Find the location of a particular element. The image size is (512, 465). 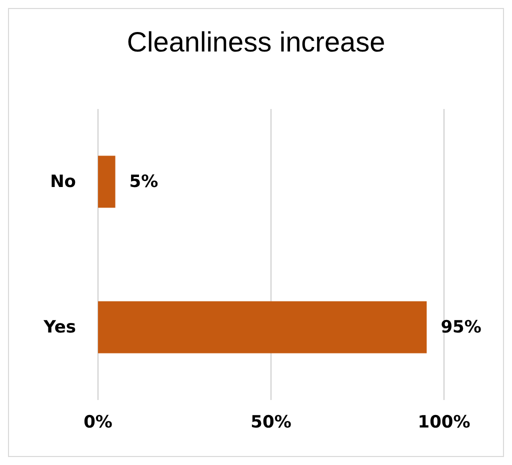

chart-title: Cleanliness increase is located at coordinates (256, 42).